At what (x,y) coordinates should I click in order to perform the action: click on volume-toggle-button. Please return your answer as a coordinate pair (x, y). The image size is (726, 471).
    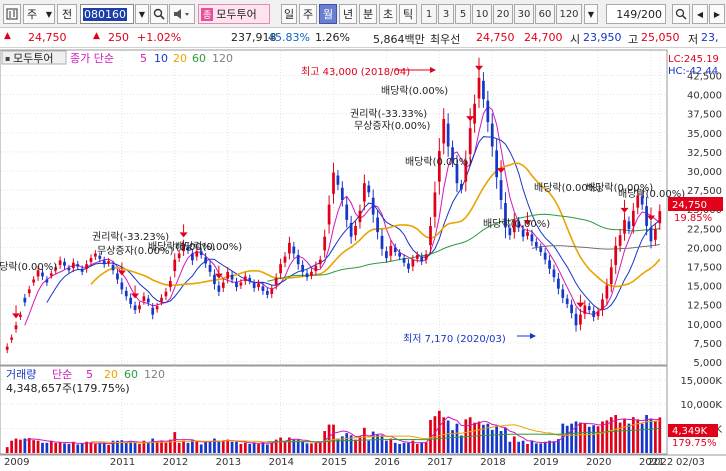
    Looking at the image, I should click on (182, 14).